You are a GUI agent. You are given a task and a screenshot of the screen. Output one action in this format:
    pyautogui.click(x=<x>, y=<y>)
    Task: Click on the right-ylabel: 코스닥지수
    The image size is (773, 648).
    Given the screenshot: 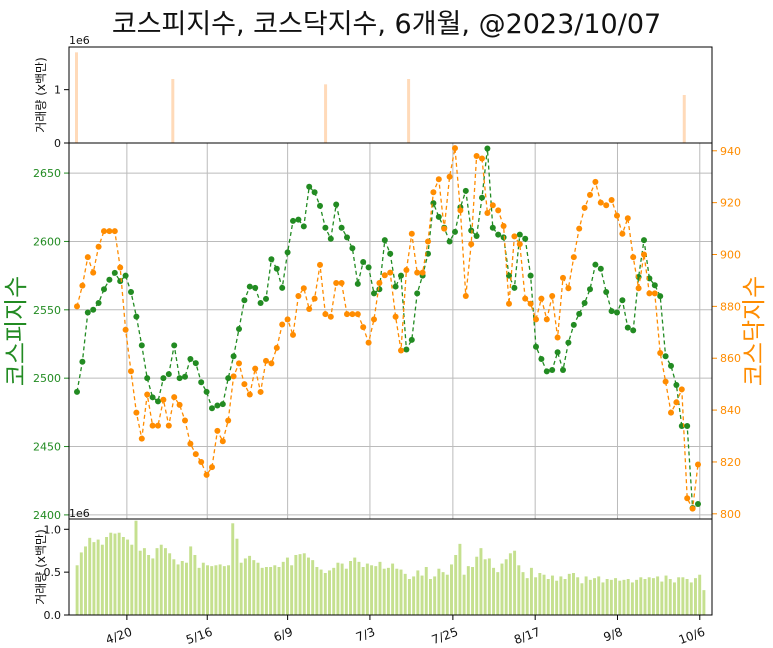 What is the action you would take?
    pyautogui.click(x=754, y=331)
    